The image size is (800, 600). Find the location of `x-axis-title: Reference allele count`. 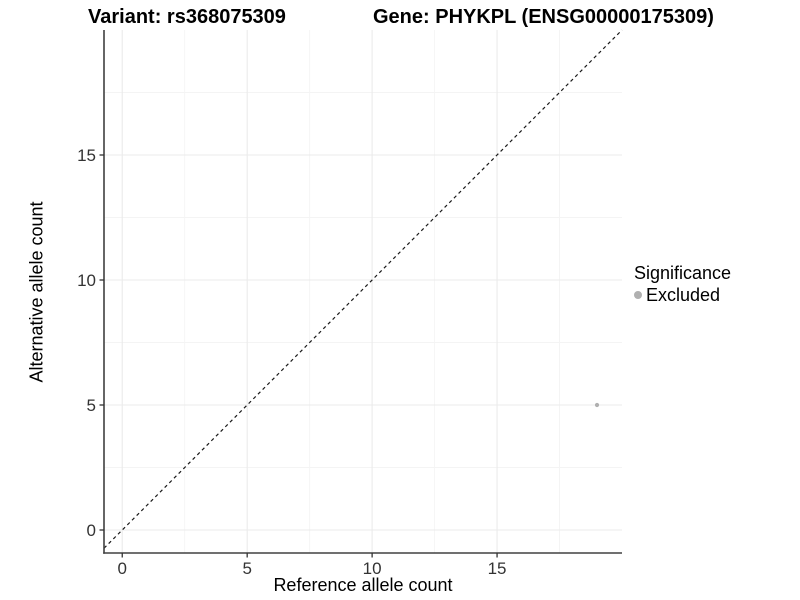

x-axis-title: Reference allele count is located at coordinates (363, 585).